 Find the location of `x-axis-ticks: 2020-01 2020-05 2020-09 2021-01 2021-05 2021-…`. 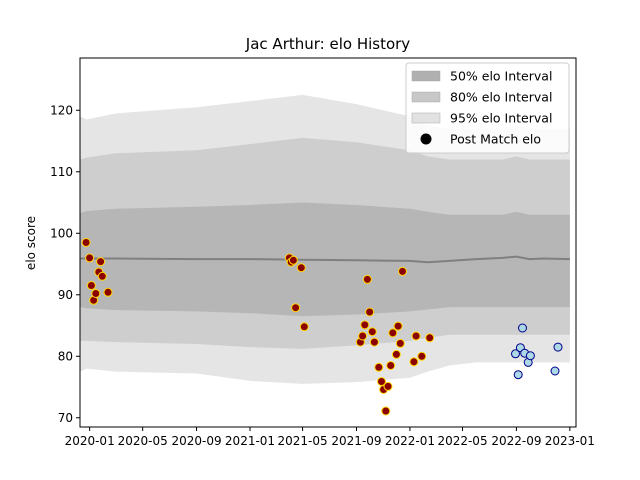

x-axis-ticks: 2020-01 2020-05 2020-09 2021-01 2021-05 2021-… is located at coordinates (330, 437).